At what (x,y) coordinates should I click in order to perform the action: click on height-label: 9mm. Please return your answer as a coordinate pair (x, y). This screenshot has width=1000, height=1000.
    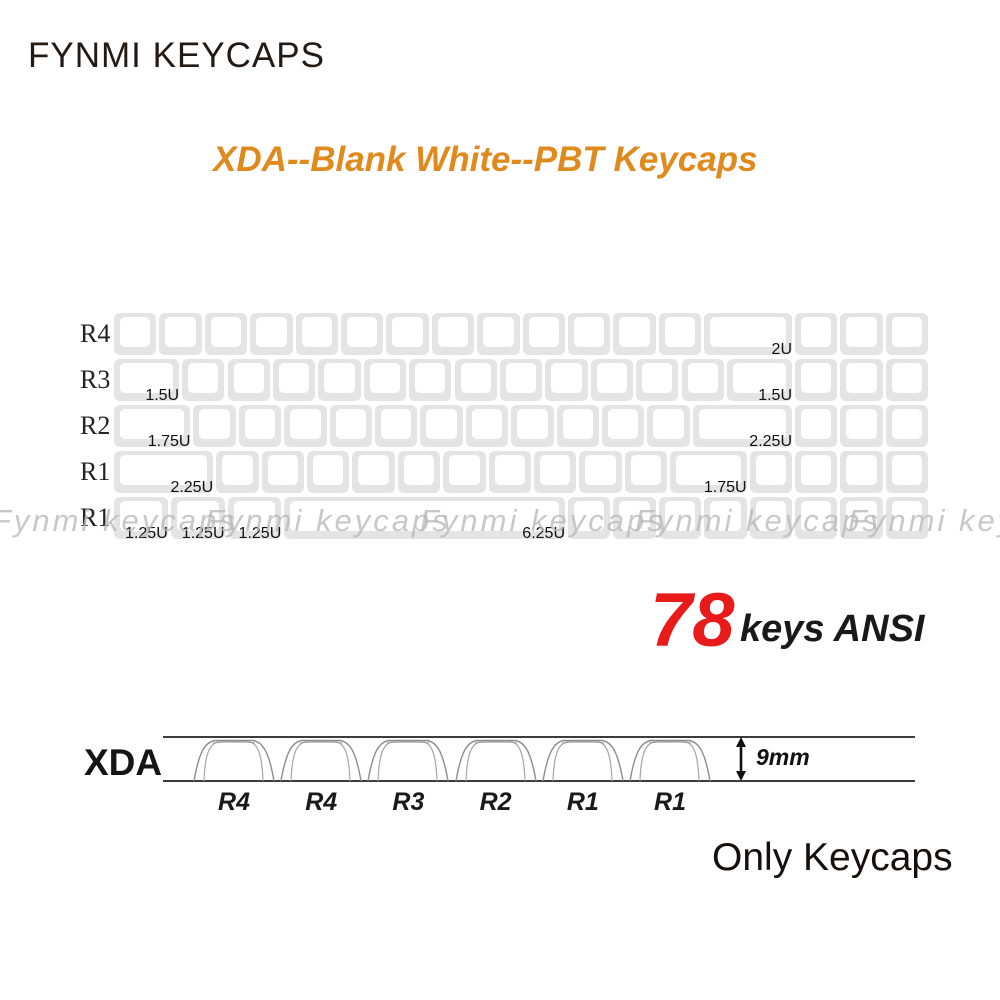
    Looking at the image, I should click on (783, 757).